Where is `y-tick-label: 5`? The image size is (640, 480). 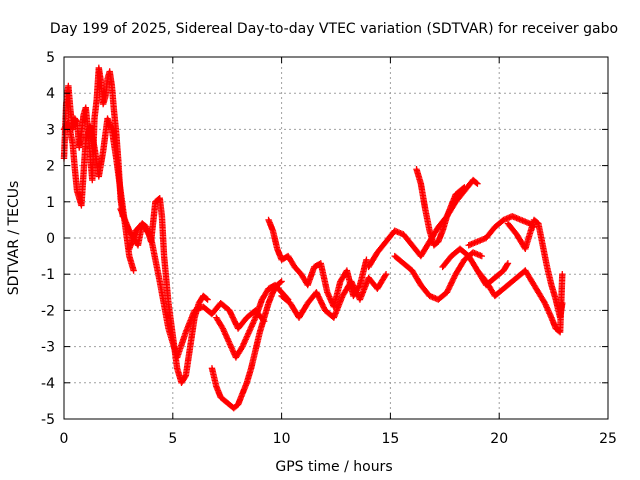
y-tick-label: 5 is located at coordinates (50, 58).